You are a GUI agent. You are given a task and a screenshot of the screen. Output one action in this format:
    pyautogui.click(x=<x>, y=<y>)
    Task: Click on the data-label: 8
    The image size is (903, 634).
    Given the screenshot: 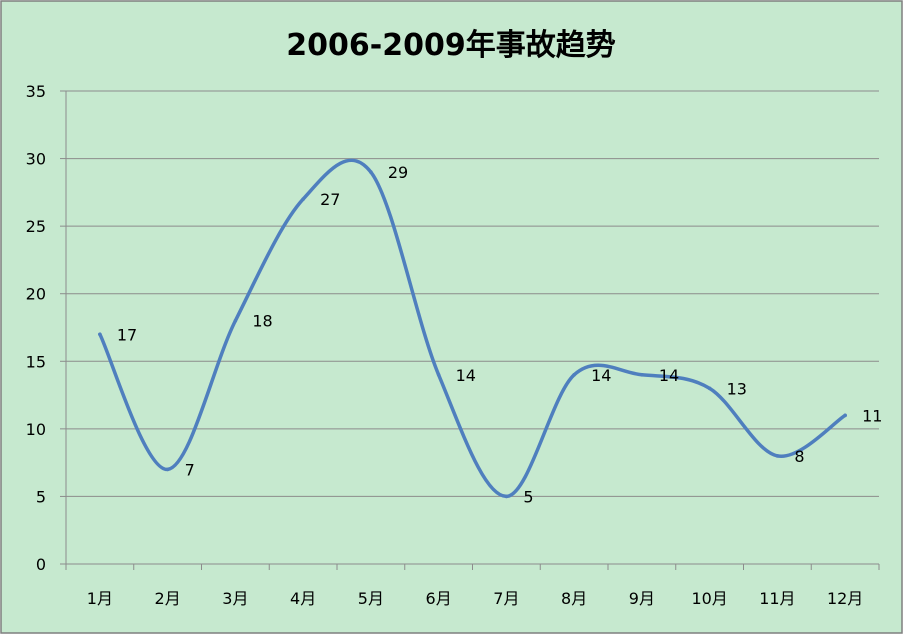 What is the action you would take?
    pyautogui.click(x=799, y=456)
    